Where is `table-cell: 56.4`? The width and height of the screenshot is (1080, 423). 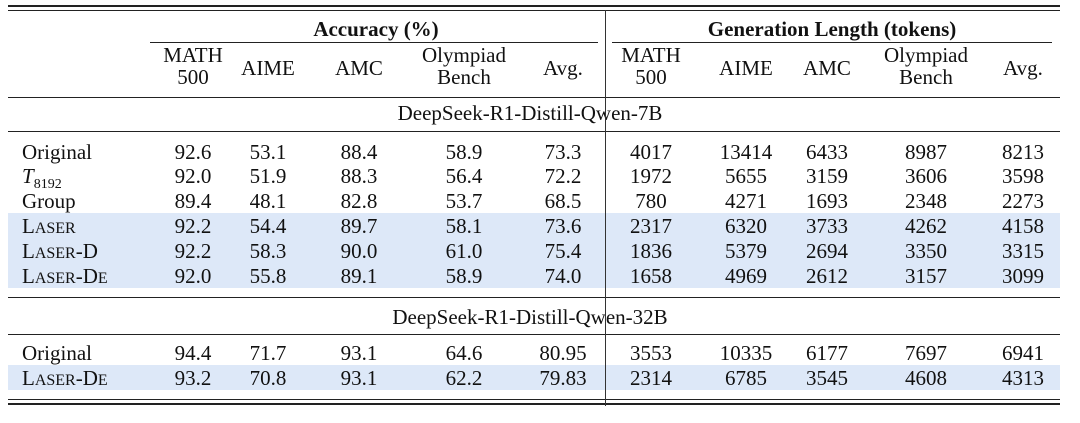 table-cell: 56.4 is located at coordinates (464, 176).